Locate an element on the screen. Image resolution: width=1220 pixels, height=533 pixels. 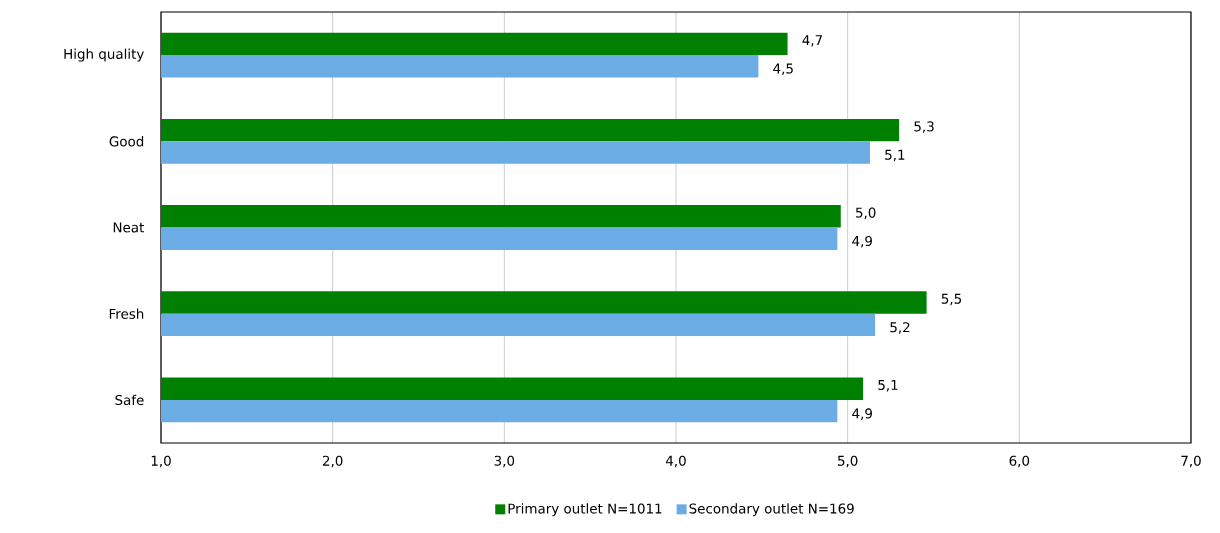
x-tick-label: 2,0 is located at coordinates (332, 461).